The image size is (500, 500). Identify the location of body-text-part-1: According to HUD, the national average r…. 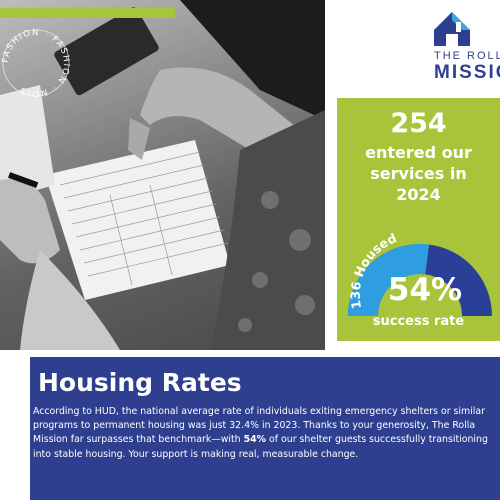
(259, 426).